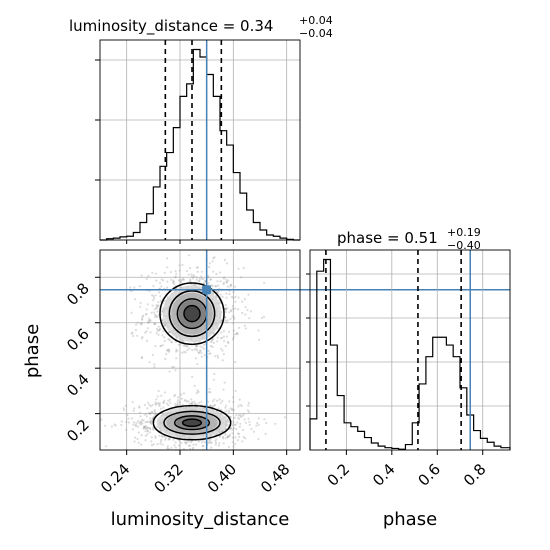 Image resolution: width=550 pixels, height=550 pixels. Describe the element at coordinates (275, 478) in the screenshot. I see `x-tick-label: 0.48` at that location.